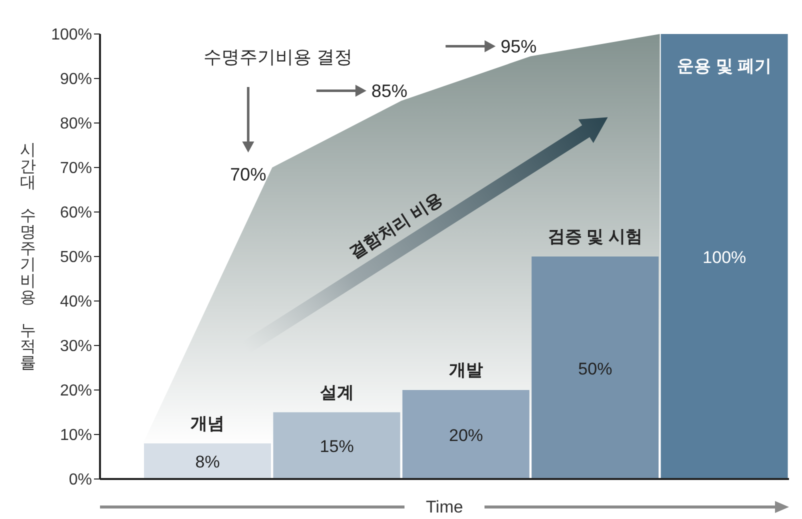 The image size is (802, 519). I want to click on series-label: 운용 및 폐기, so click(724, 66).